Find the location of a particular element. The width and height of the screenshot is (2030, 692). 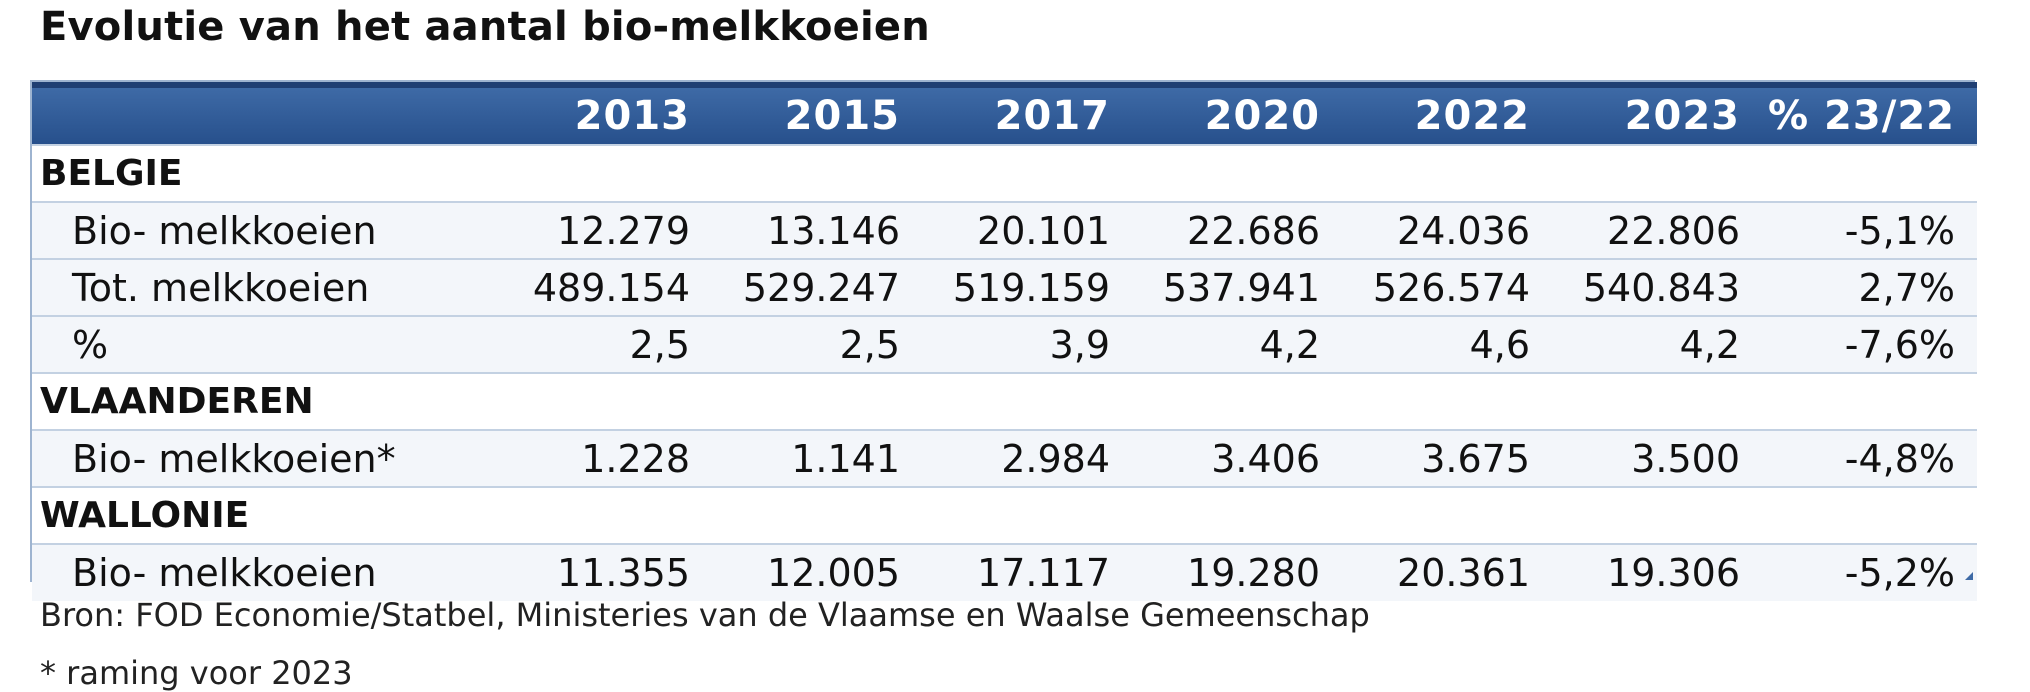

section-label: BELGIE is located at coordinates (1004, 173).